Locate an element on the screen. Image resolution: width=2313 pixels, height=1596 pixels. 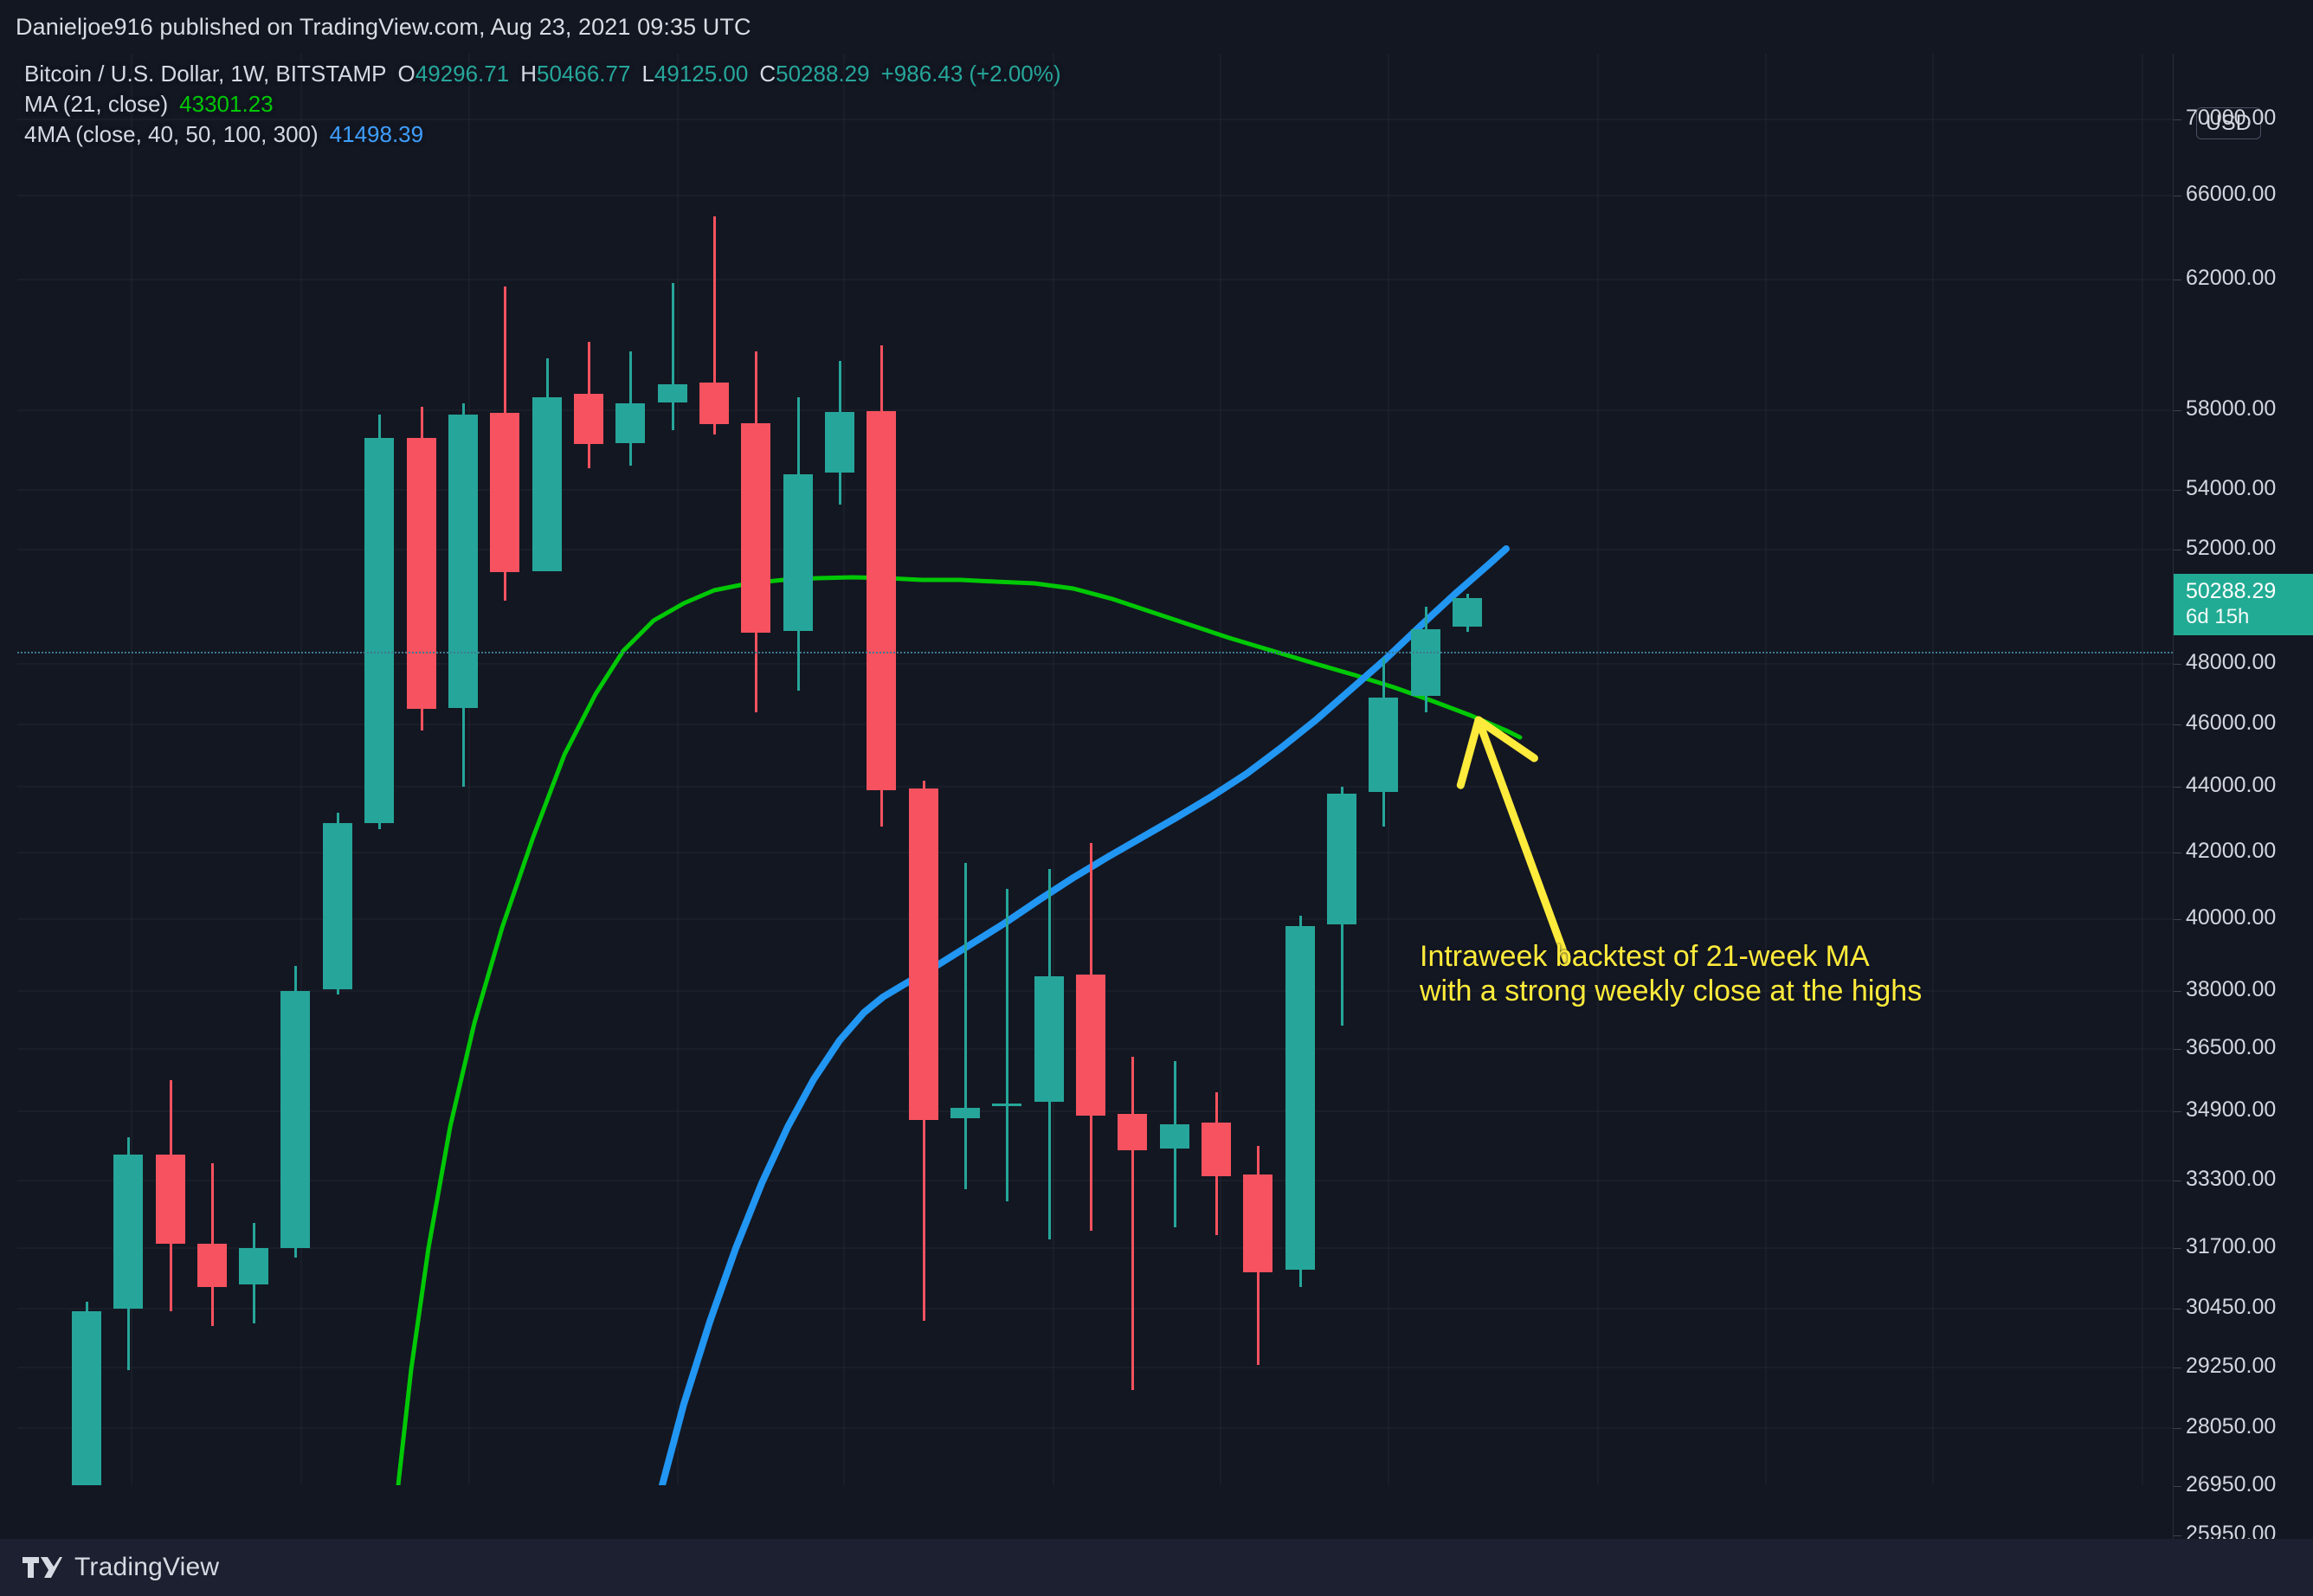
tradingview-wordmark: TradingView is located at coordinates (147, 1567).